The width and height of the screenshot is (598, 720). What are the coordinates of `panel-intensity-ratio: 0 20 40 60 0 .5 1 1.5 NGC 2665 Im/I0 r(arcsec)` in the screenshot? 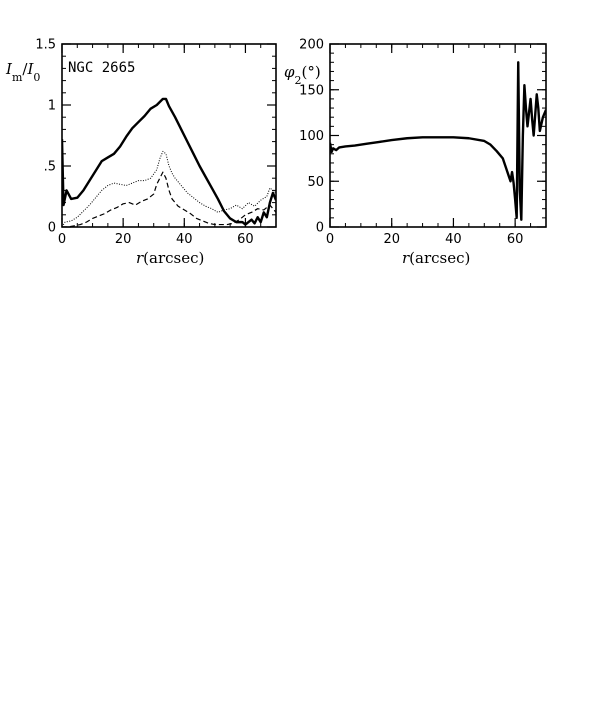 It's located at (141, 152).